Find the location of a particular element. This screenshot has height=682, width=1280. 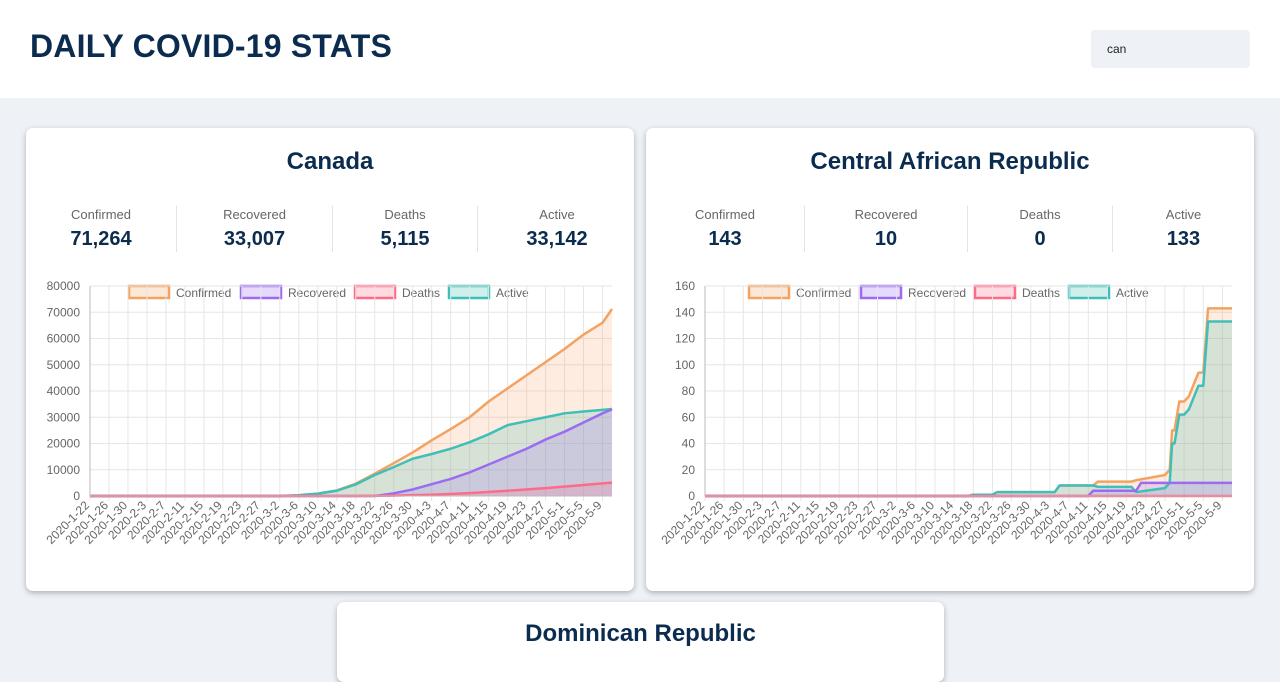

country-name: Dominican Republic is located at coordinates (640, 633).